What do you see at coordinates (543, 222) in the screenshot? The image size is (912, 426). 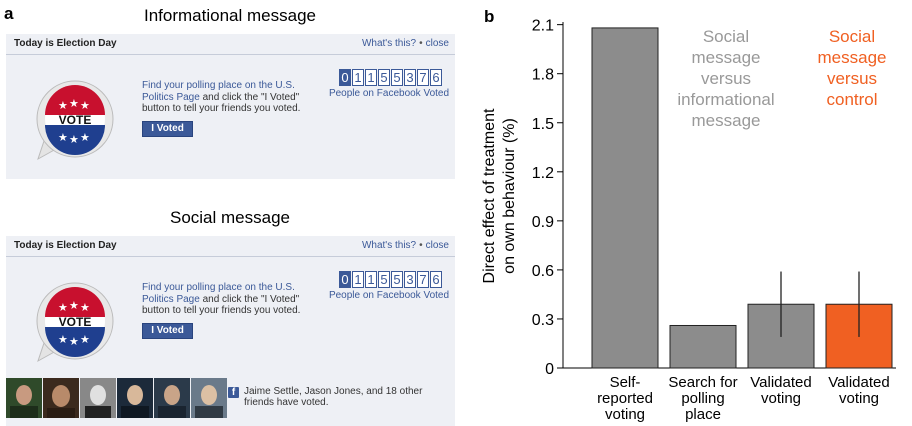 I see `y-tick-label: 0.9` at bounding box center [543, 222].